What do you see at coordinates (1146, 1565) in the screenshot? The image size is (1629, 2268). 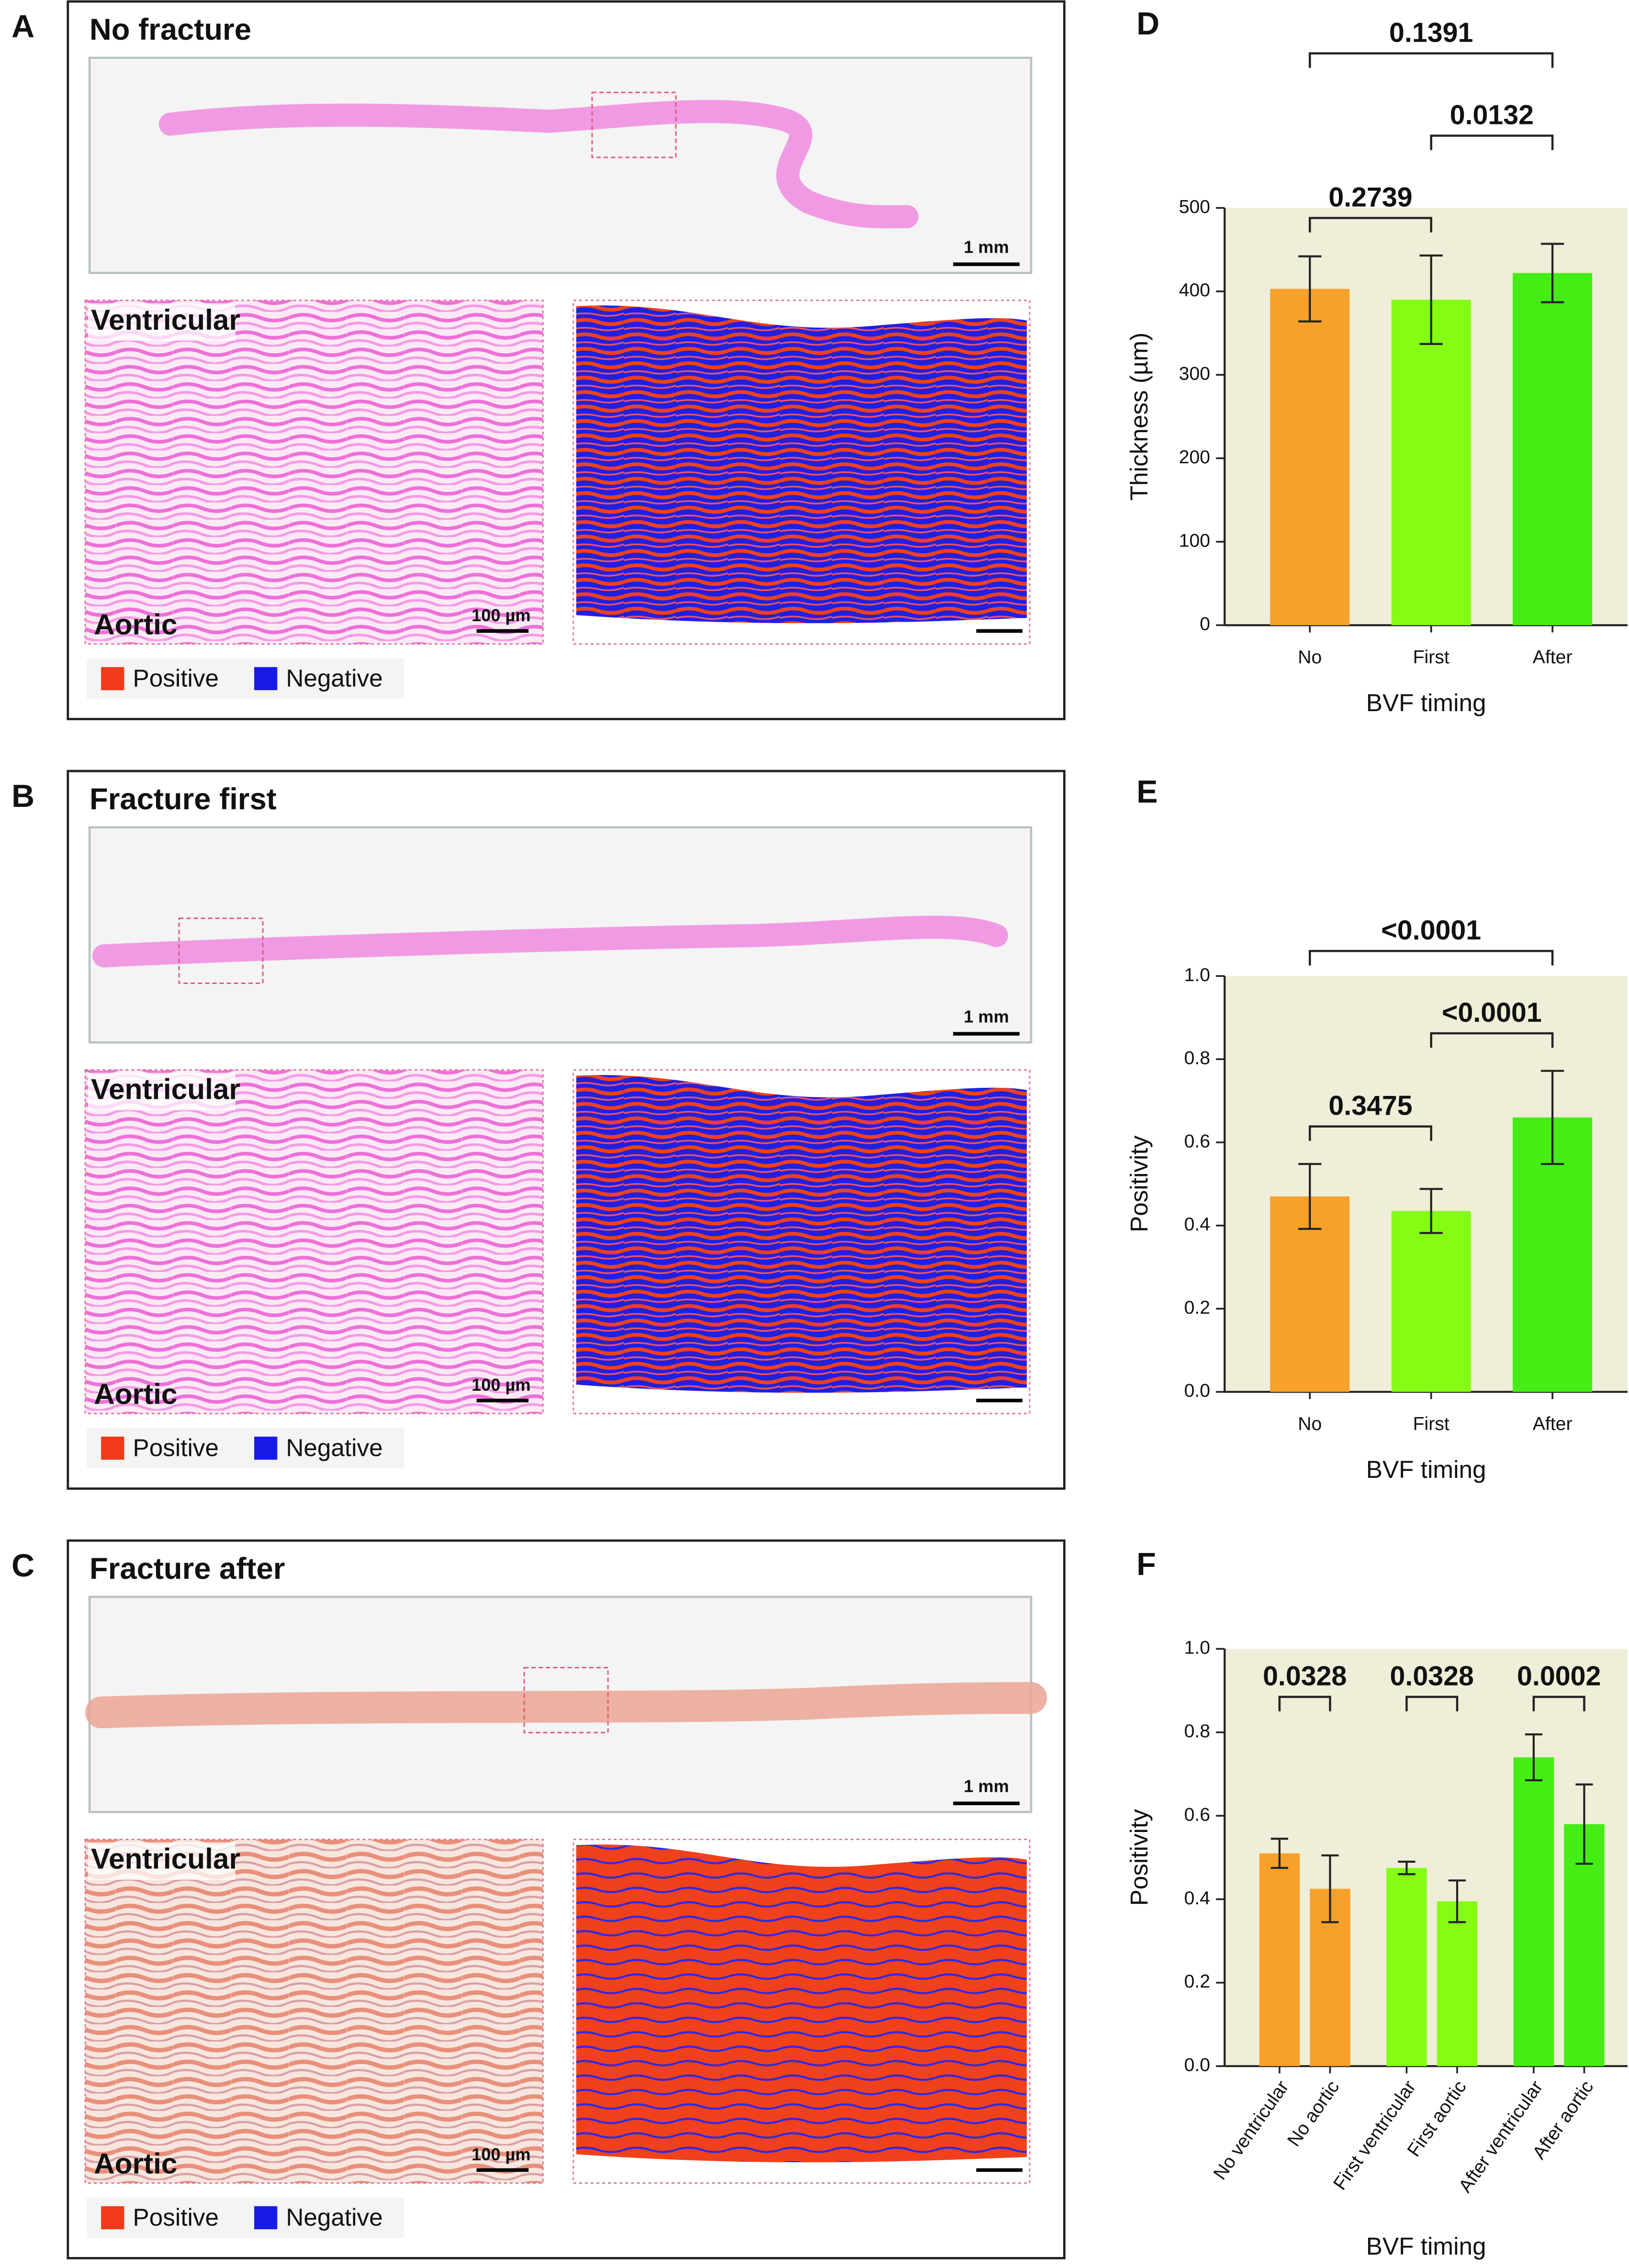 I see `panel-letter: F` at bounding box center [1146, 1565].